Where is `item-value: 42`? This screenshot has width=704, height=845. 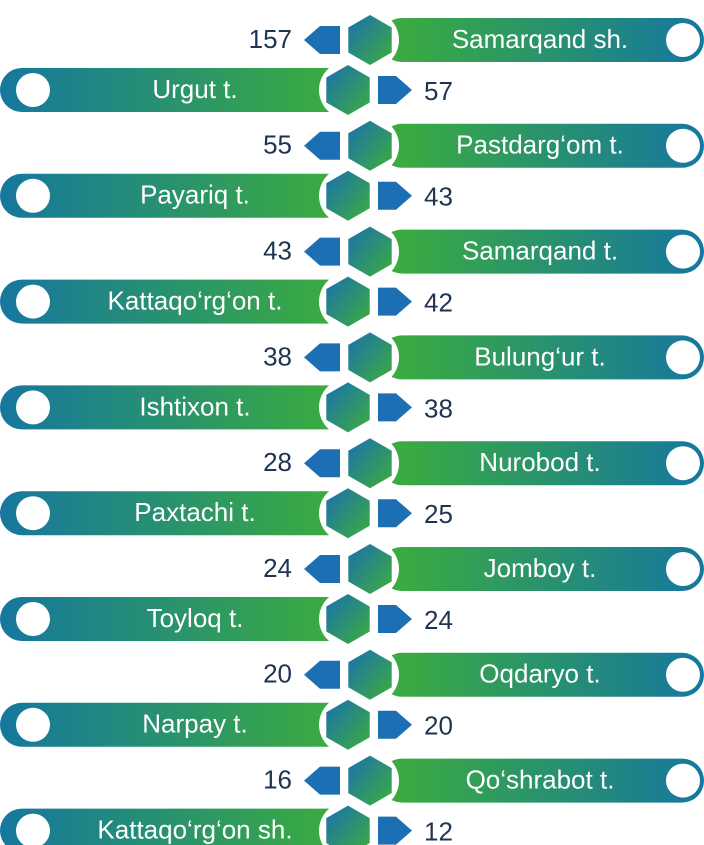 item-value: 42 is located at coordinates (438, 302).